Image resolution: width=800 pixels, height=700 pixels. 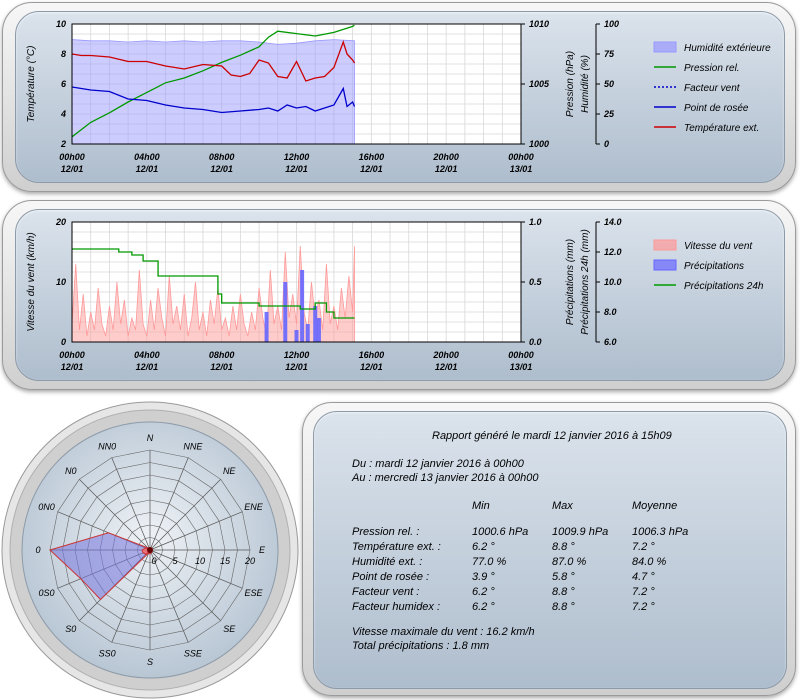 What do you see at coordinates (175, 561) in the screenshot?
I see `rose-radial-tick: 5` at bounding box center [175, 561].